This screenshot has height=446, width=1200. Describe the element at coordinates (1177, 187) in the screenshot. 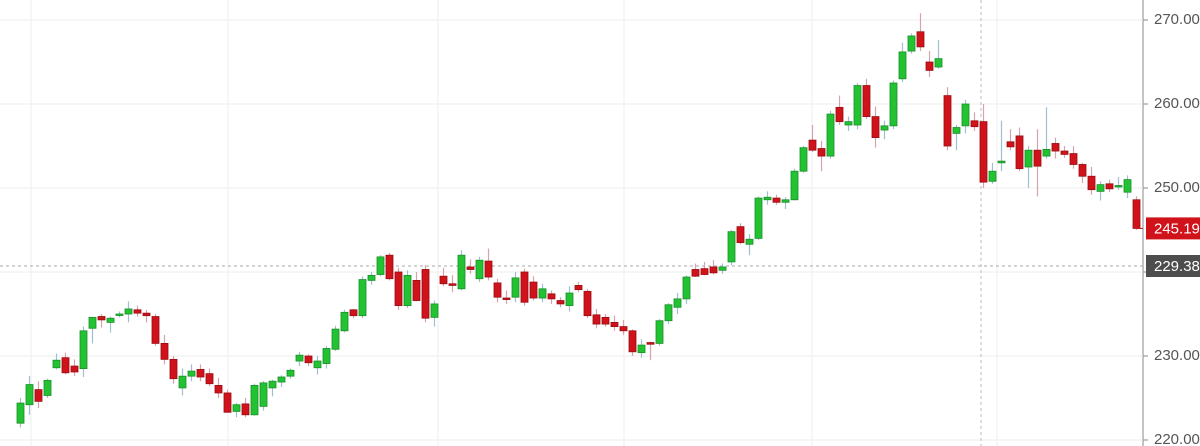

I see `y-tick-label: 250.00` at that location.